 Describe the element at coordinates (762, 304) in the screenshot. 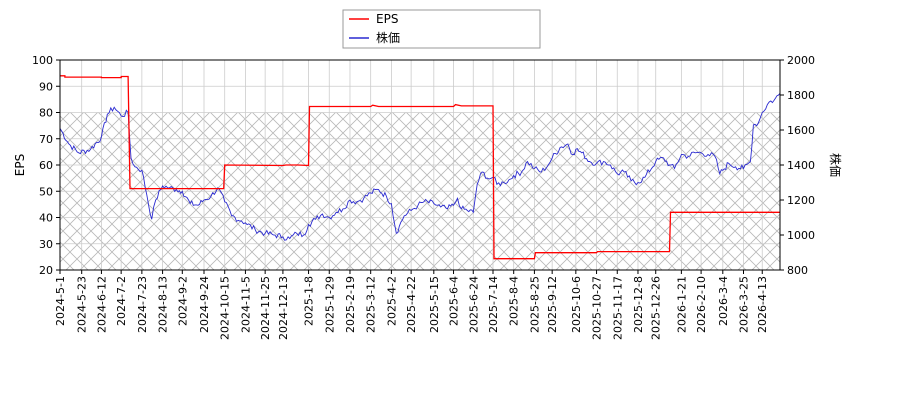

I see `x-tick-label: 2026-4-13` at that location.